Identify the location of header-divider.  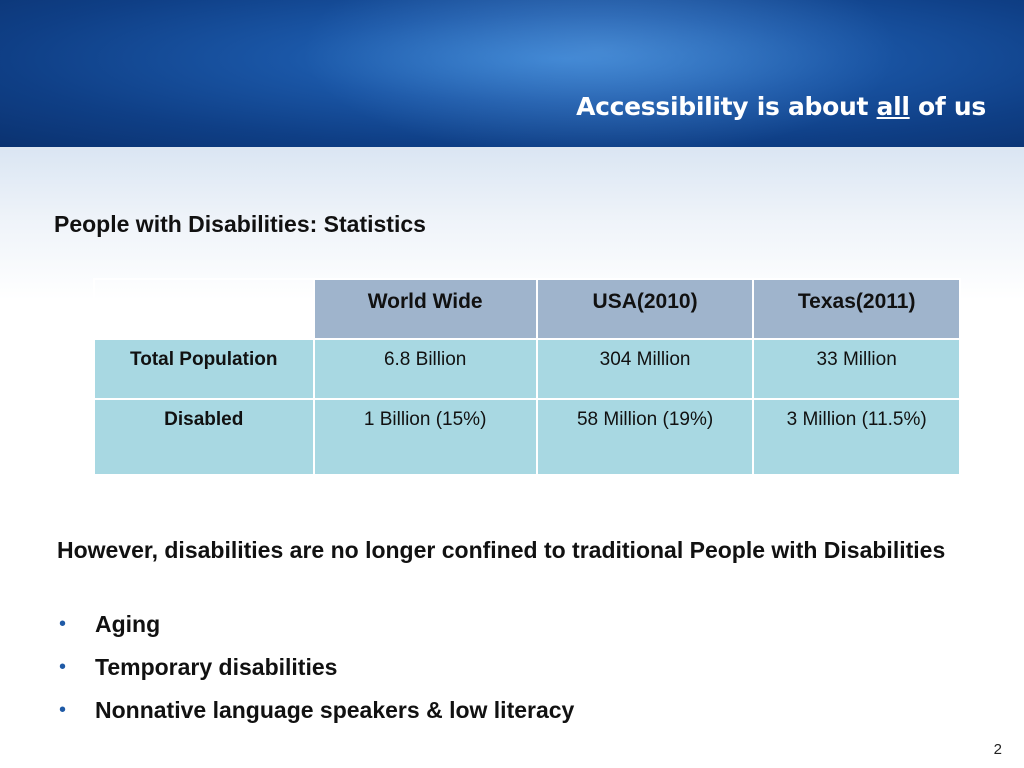
(512, 148).